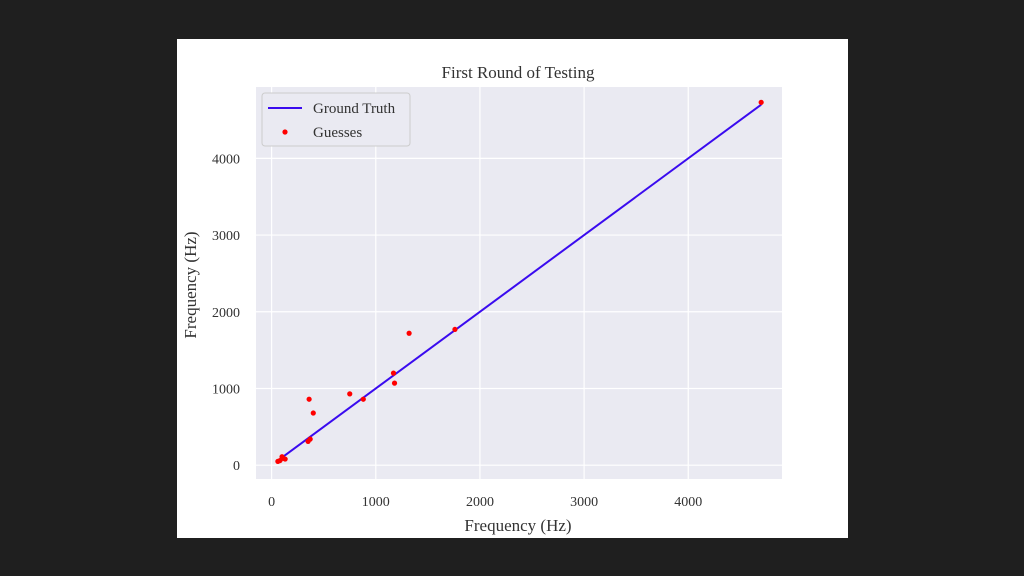  What do you see at coordinates (337, 133) in the screenshot?
I see `legend-label-guesses: Guesses` at bounding box center [337, 133].